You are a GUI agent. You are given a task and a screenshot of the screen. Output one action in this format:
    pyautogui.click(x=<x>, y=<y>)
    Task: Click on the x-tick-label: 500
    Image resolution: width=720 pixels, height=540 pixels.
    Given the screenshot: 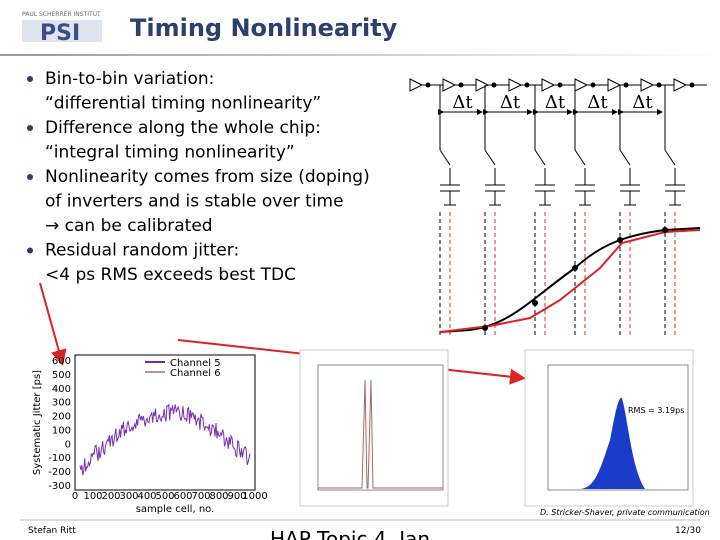 What is the action you would take?
    pyautogui.click(x=164, y=496)
    